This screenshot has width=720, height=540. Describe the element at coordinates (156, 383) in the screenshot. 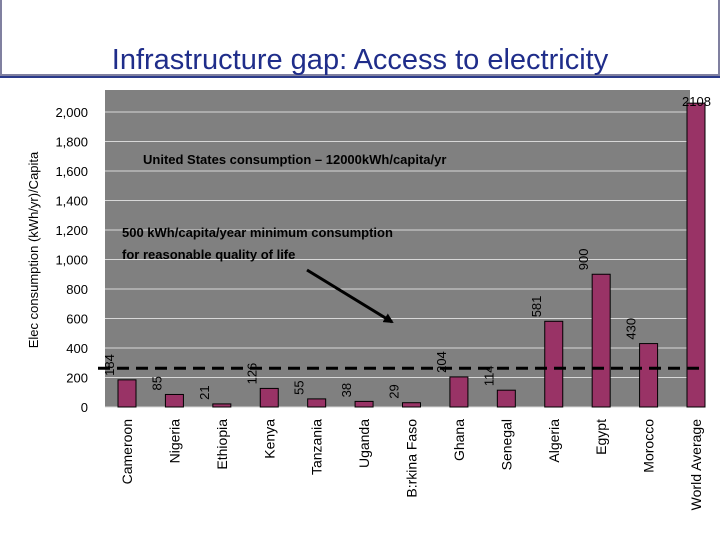

I see `bar-value-label: 85` at that location.